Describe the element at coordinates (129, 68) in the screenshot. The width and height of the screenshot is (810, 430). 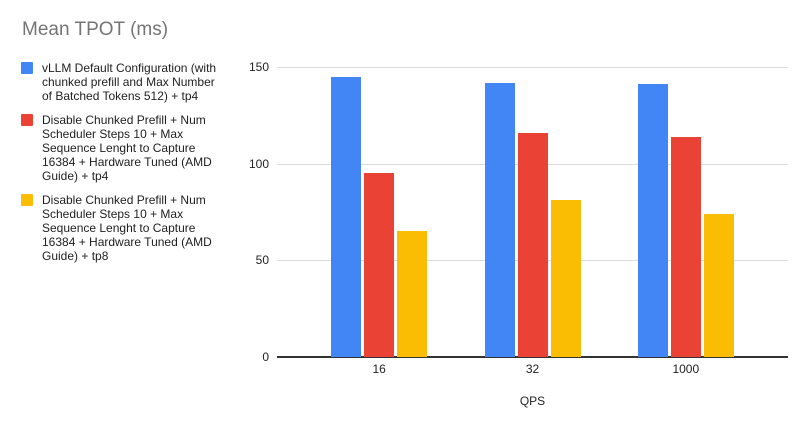
I see `legend-label-line: vLLM Default Configuration (with` at that location.